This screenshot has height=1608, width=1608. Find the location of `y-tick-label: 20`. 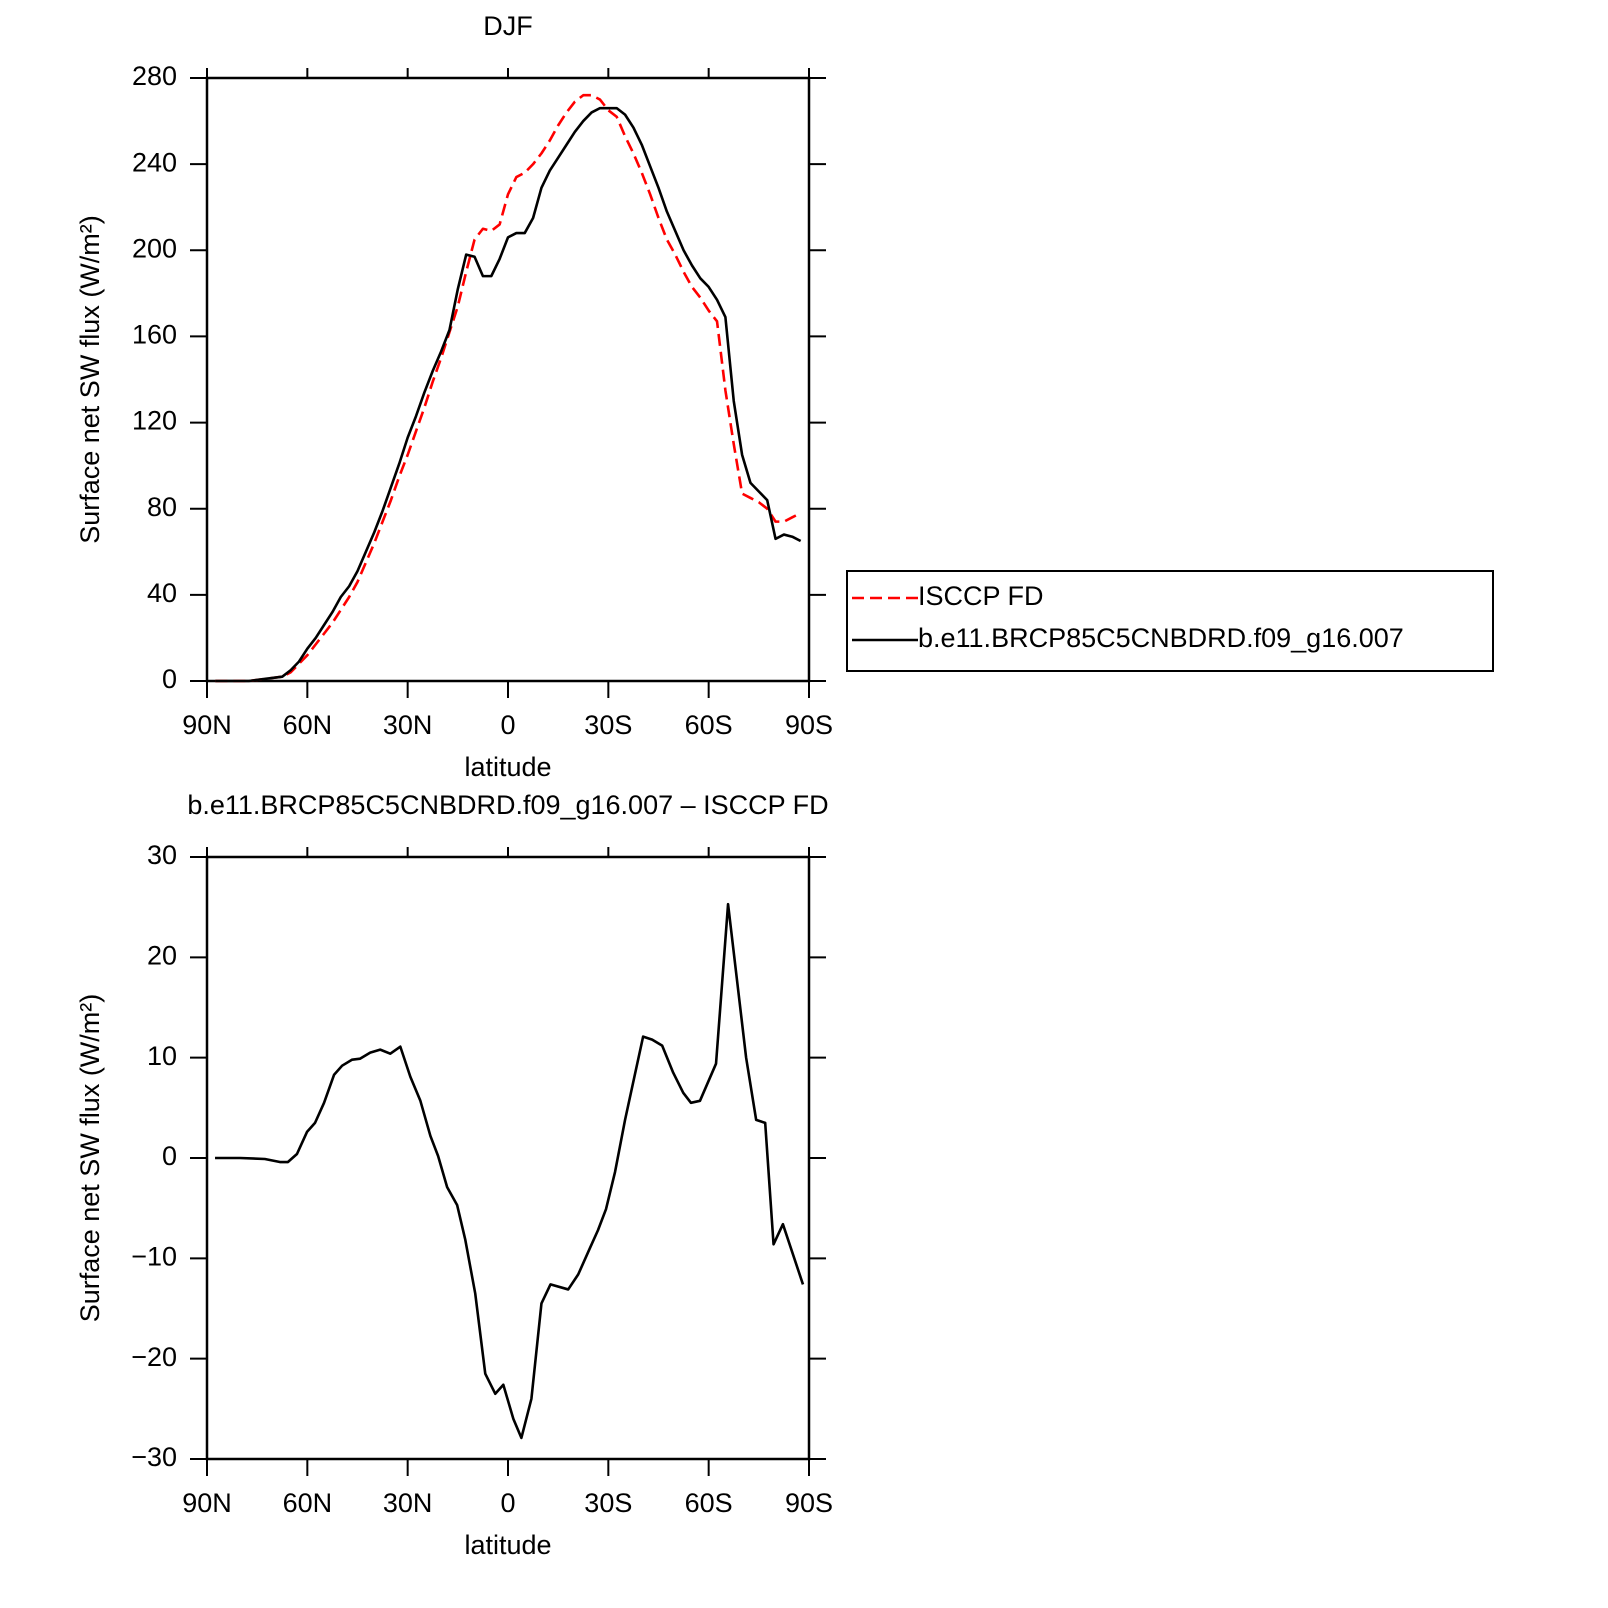

y-tick-label: 20 is located at coordinates (162, 955).